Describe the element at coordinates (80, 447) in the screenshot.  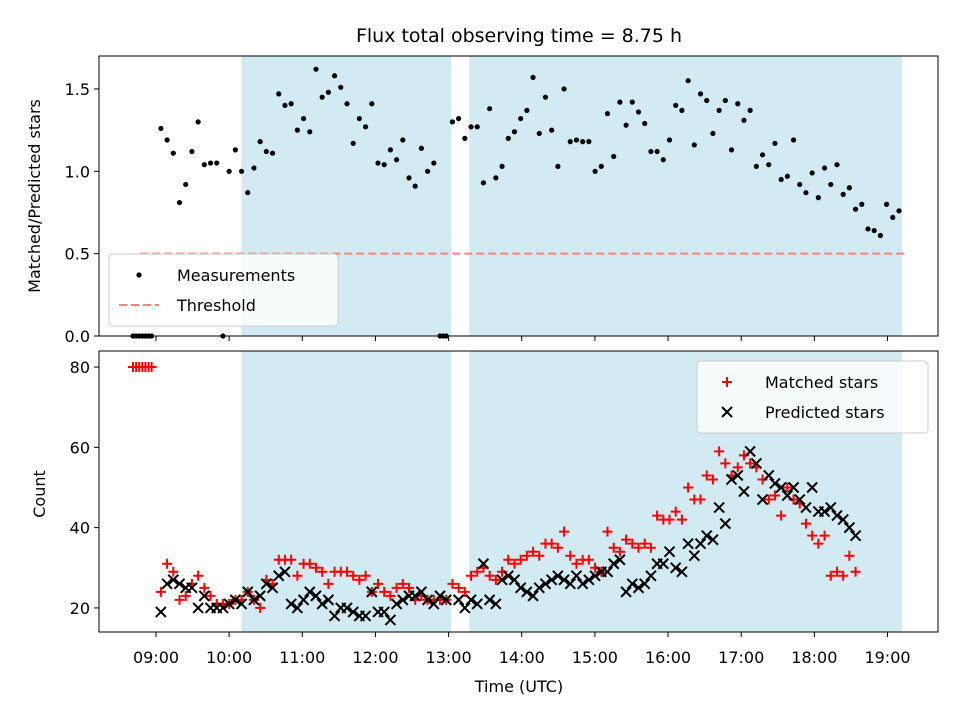
I see `y-tick-label: 60` at that location.